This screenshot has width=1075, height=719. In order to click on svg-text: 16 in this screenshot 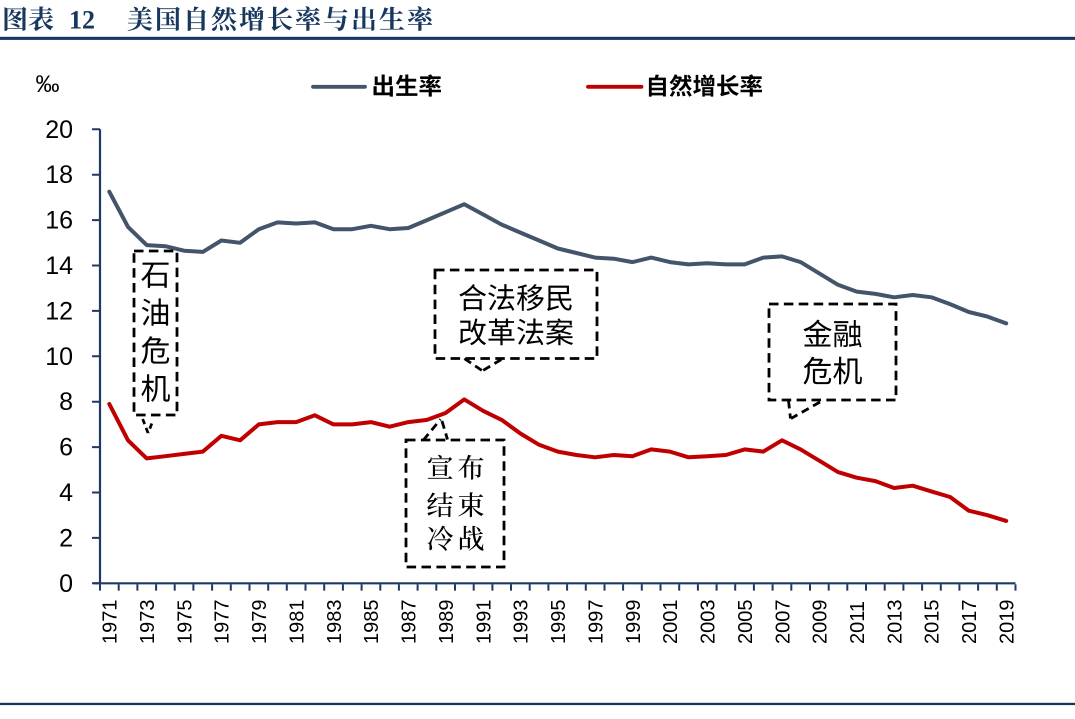, I will do `click(59, 221)`.